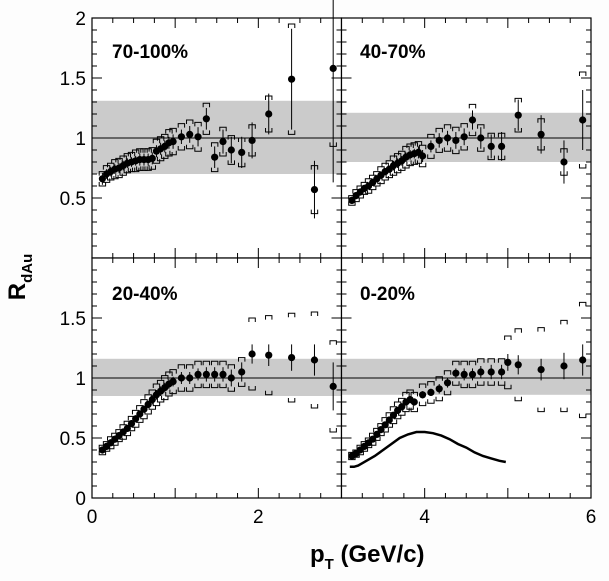  I want to click on x-tick-label: 0, so click(92, 517).